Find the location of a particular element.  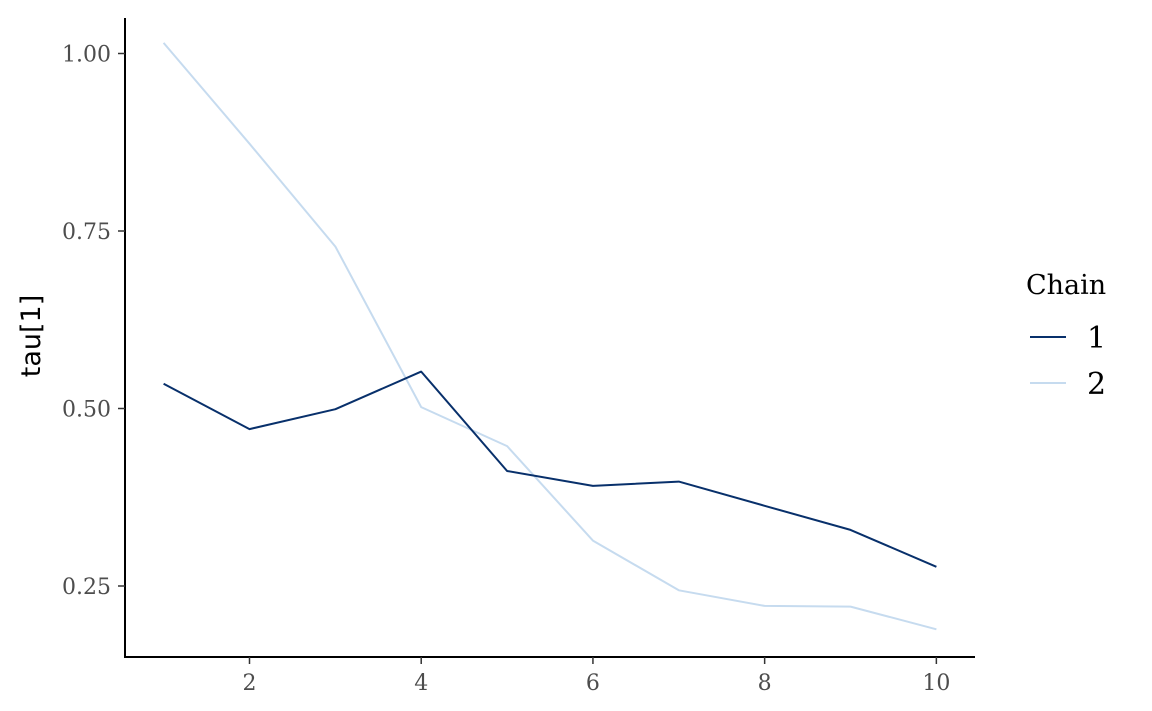

x-tick-label: 4 is located at coordinates (421, 683).